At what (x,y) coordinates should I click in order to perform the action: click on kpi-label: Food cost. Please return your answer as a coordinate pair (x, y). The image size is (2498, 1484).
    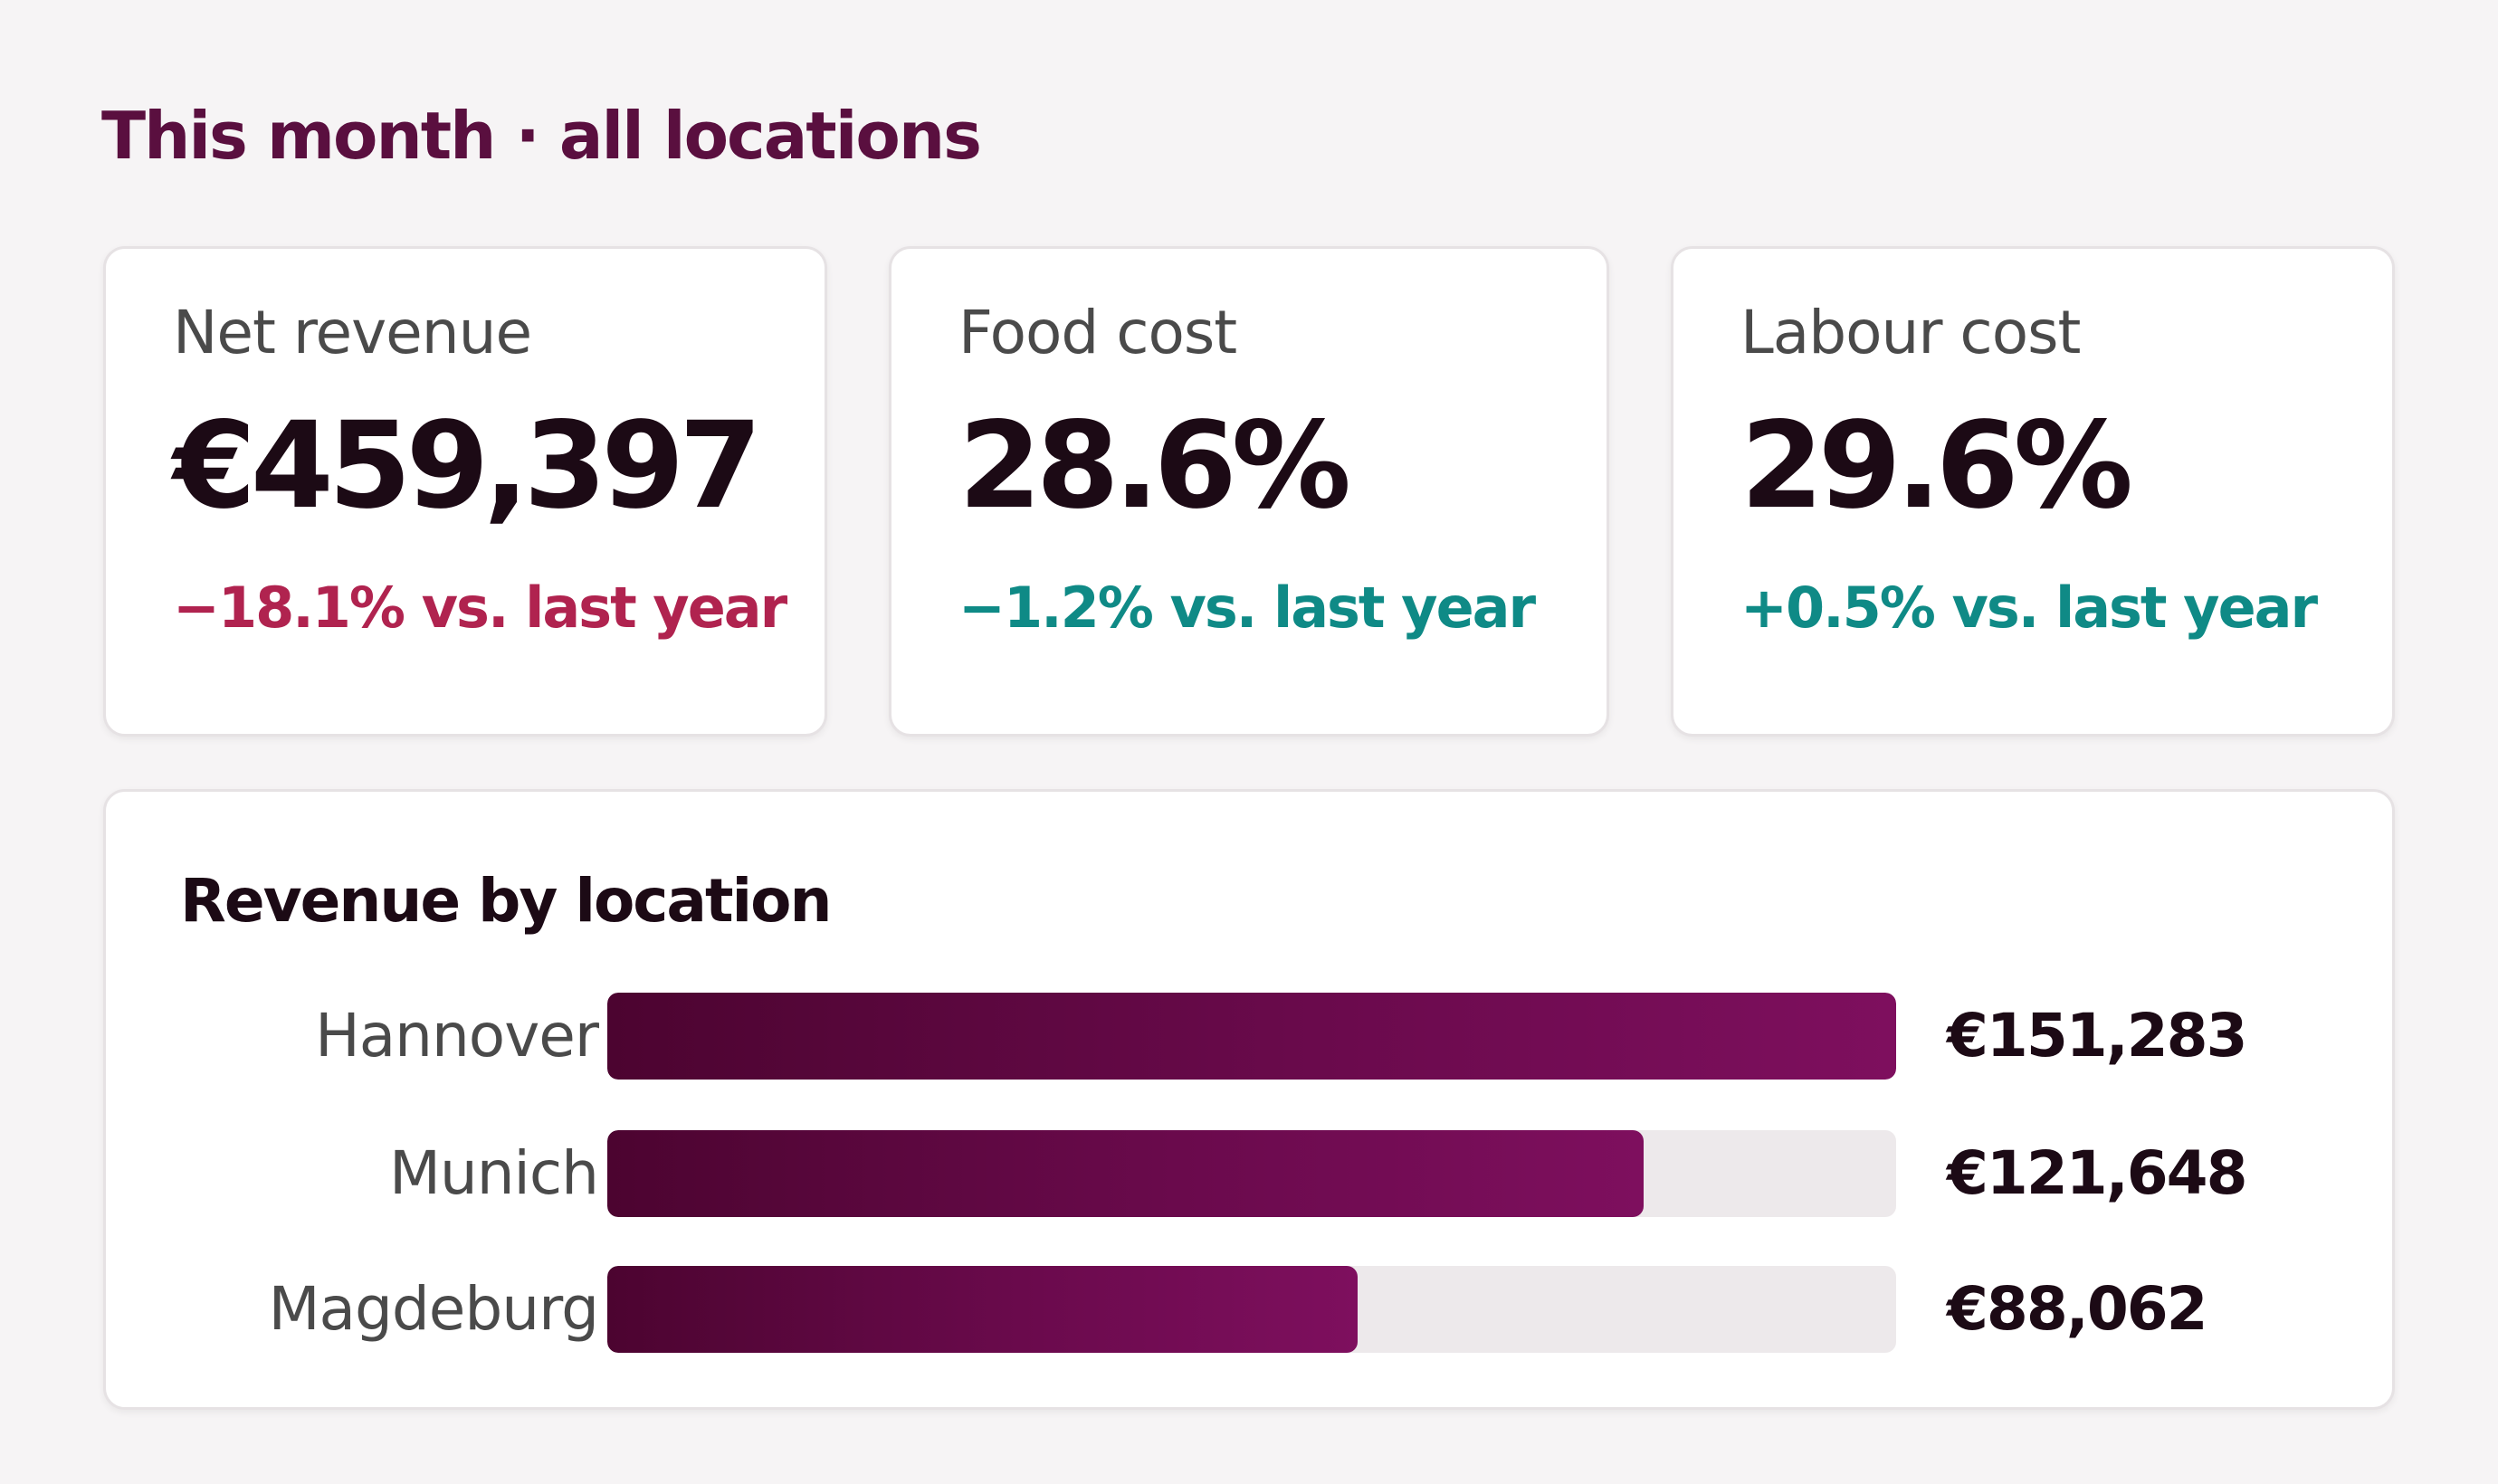
    Looking at the image, I should click on (1097, 332).